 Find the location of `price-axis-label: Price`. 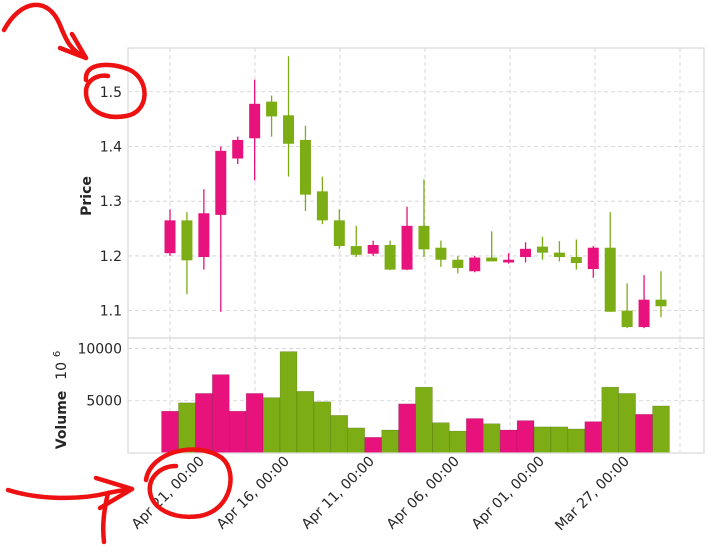

price-axis-label: Price is located at coordinates (87, 196).